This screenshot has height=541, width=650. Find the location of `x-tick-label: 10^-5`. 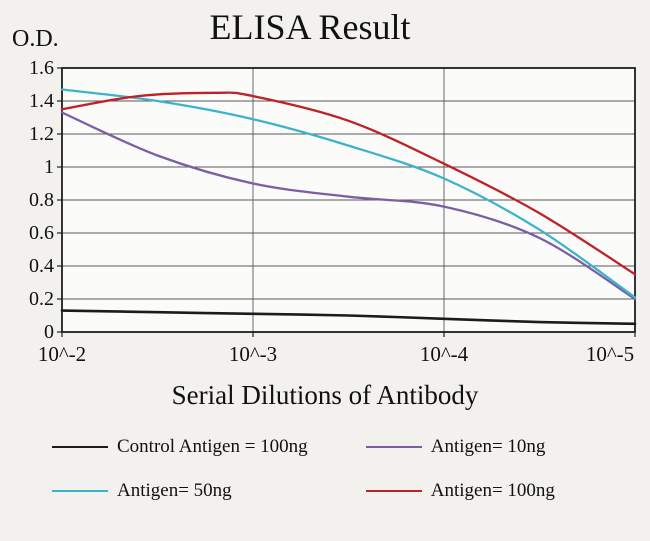

x-tick-label: 10^-5 is located at coordinates (610, 354).